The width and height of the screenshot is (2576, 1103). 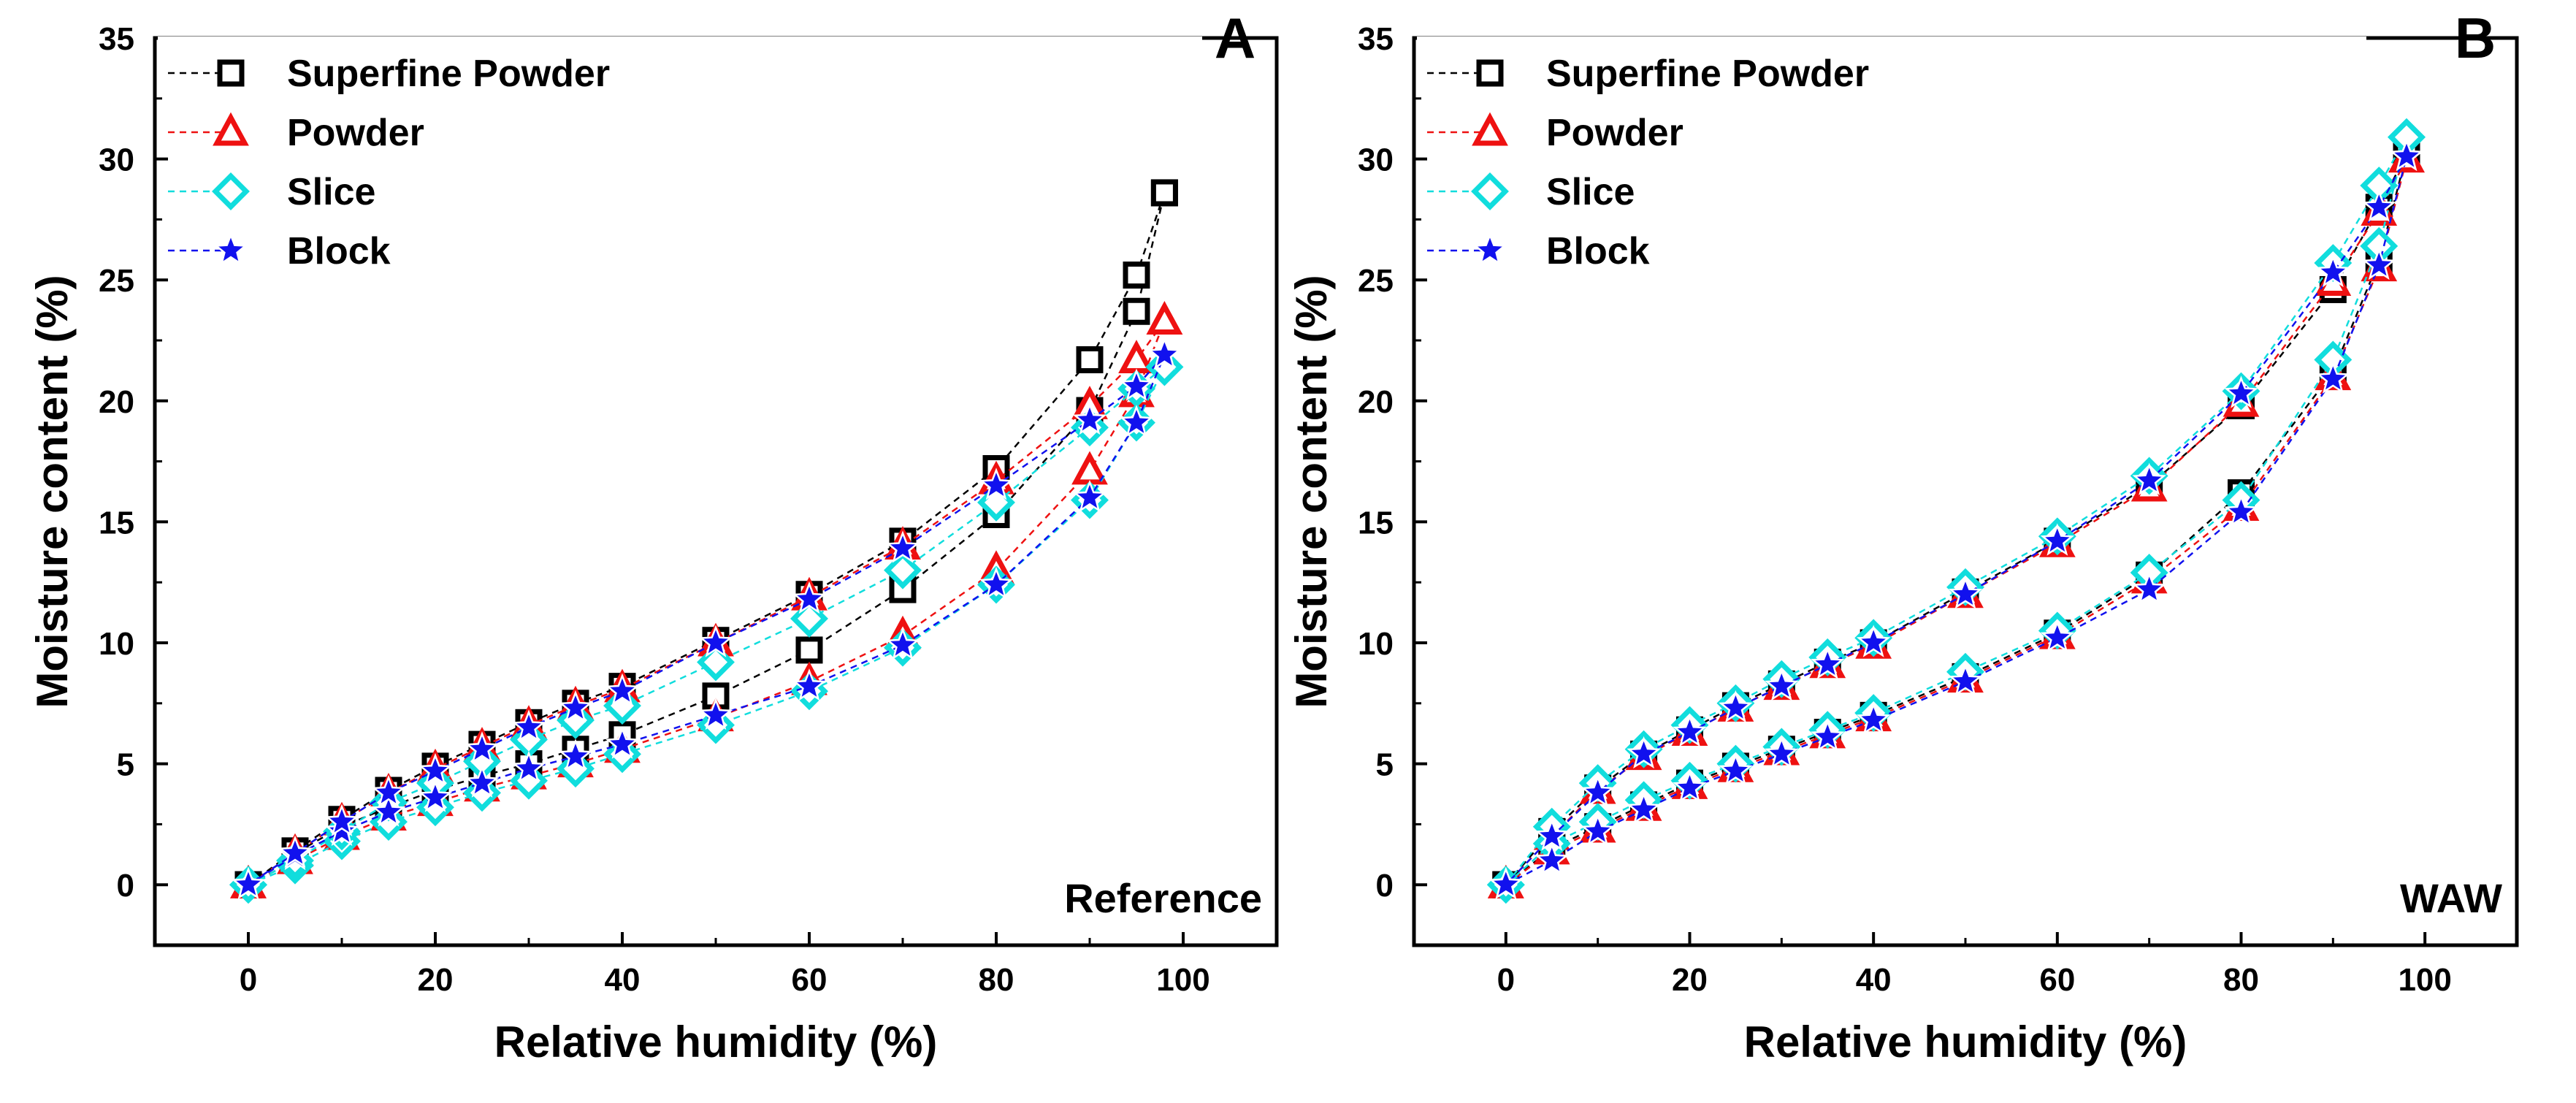 I want to click on panel-b-x-tick-label: 60, so click(x=2057, y=980).